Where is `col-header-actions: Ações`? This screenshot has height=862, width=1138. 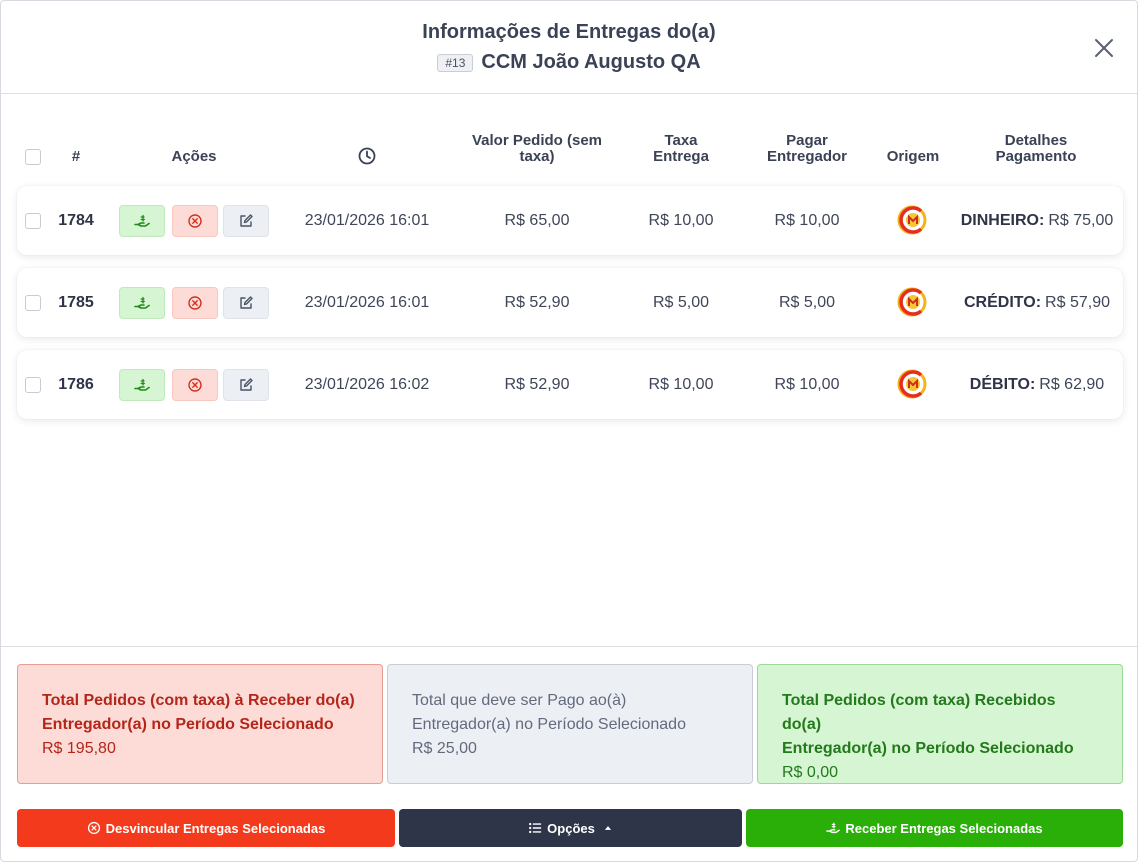 col-header-actions: Ações is located at coordinates (194, 156).